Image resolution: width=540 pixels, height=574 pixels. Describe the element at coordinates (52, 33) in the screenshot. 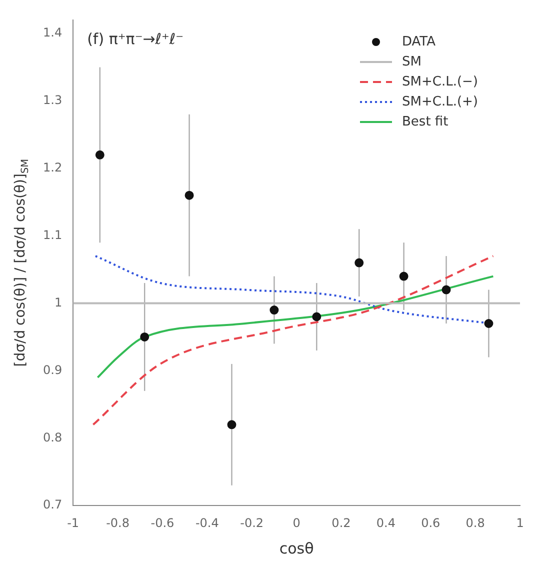

I see `y-tick-label: 1.4` at that location.